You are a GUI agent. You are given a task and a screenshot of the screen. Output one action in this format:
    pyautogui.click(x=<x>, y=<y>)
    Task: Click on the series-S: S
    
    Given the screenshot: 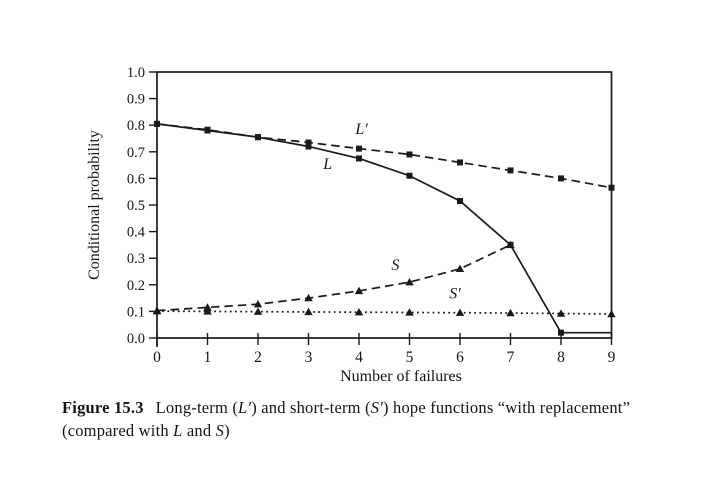 What is the action you would take?
    pyautogui.click(x=333, y=277)
    